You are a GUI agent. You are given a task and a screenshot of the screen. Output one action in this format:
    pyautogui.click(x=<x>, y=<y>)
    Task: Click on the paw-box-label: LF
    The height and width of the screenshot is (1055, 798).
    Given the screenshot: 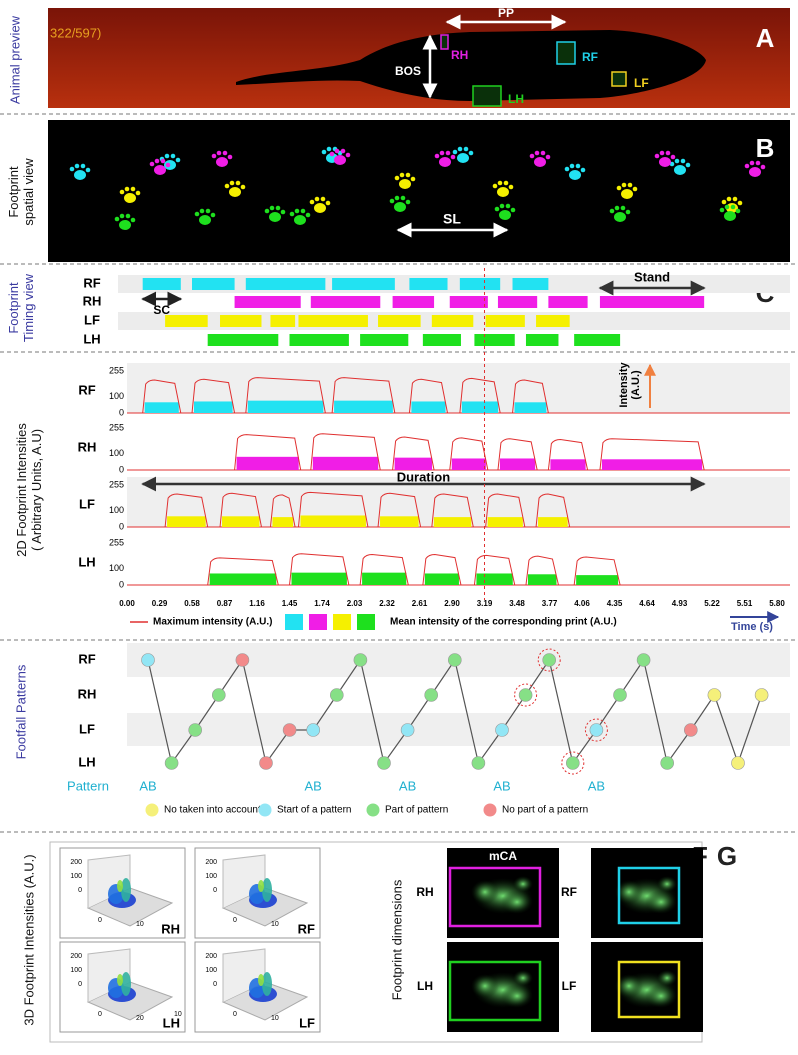 What is the action you would take?
    pyautogui.click(x=641, y=83)
    